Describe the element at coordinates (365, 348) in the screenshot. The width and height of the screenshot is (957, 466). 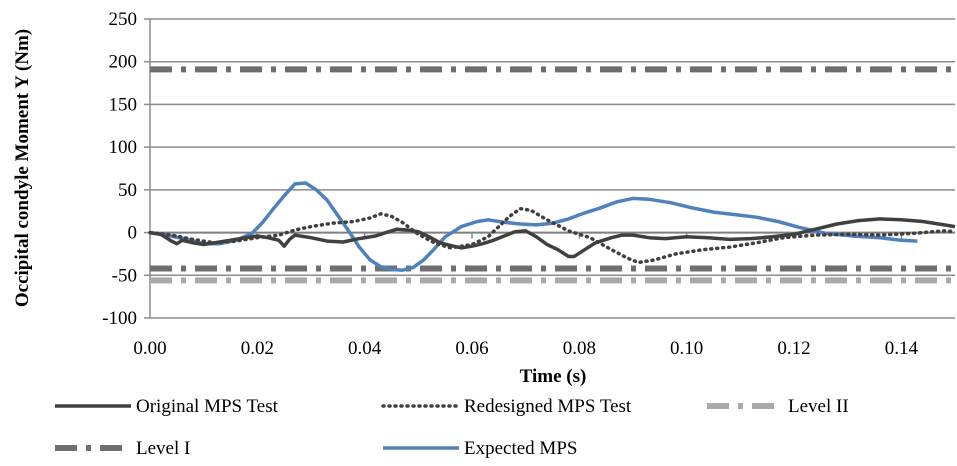
I see `x-tick-label: 0.04` at that location.